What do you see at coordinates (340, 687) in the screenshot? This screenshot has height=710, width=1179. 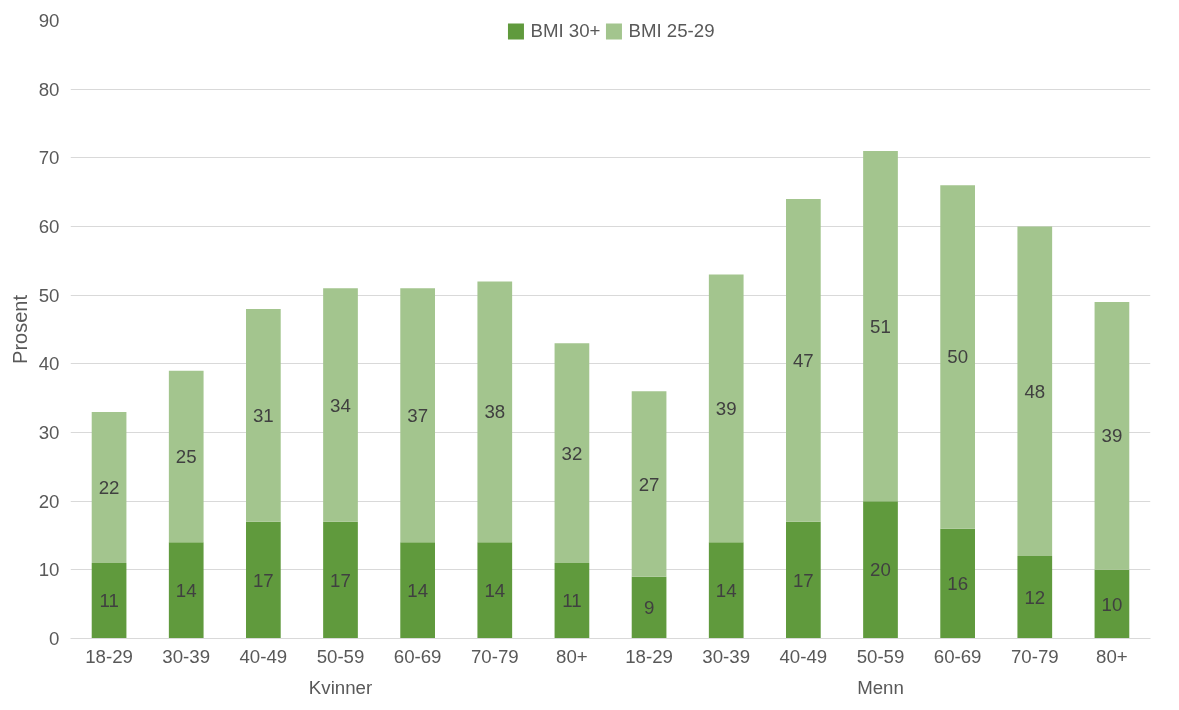 I see `text: Kvinner` at bounding box center [340, 687].